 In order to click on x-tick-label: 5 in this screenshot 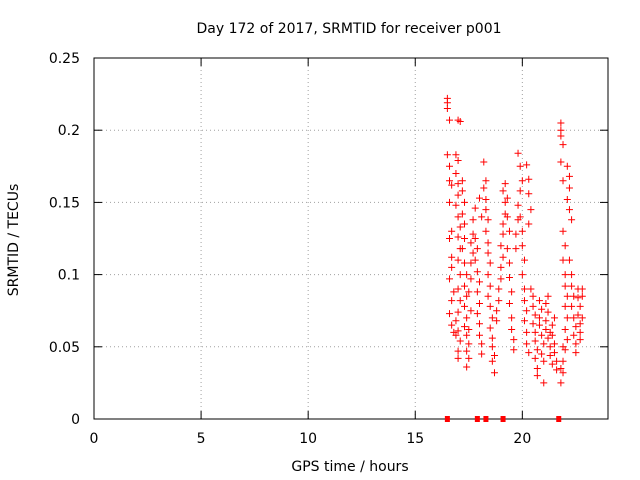, I will do `click(201, 439)`.